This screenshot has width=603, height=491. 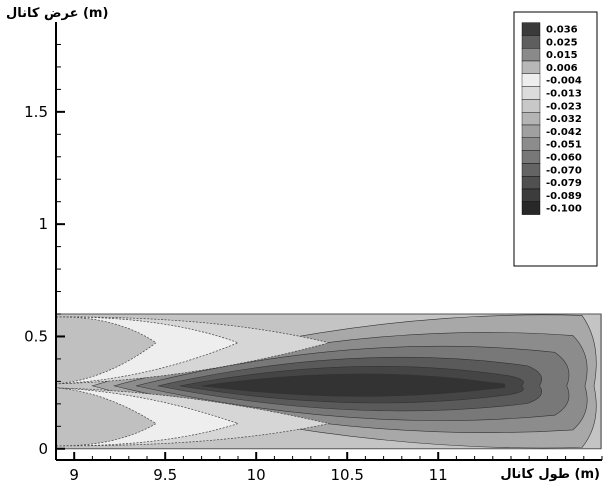 I want to click on x-tick-label: 9.5, so click(x=165, y=475).